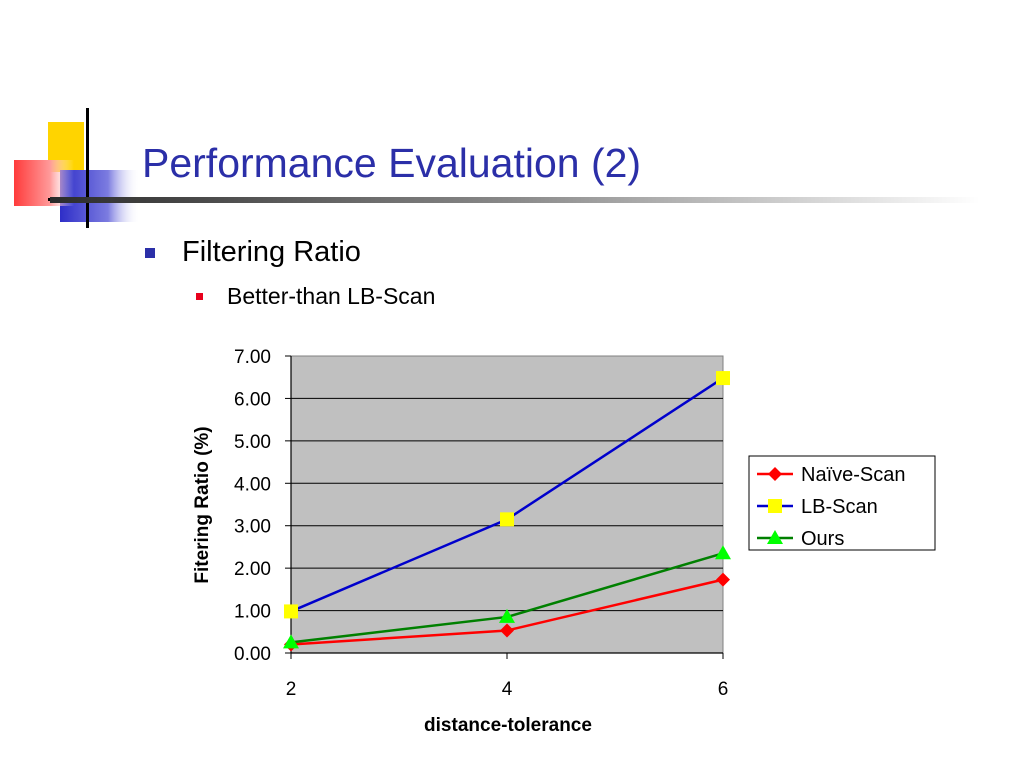 This screenshot has width=1024, height=768. I want to click on x-tick-label: 2, so click(291, 689).